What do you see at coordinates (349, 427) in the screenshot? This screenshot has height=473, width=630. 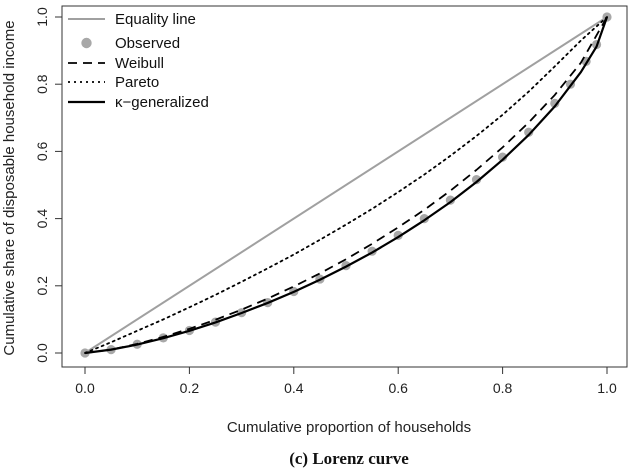 I see `x-axis-label: Cumulative proportion of households` at bounding box center [349, 427].